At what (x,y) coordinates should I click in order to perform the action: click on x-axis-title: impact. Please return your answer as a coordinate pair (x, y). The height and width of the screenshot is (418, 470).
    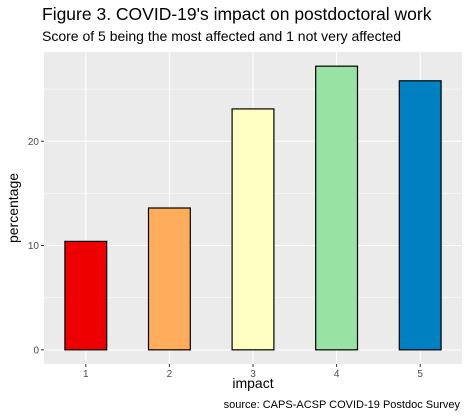
    Looking at the image, I should click on (252, 383).